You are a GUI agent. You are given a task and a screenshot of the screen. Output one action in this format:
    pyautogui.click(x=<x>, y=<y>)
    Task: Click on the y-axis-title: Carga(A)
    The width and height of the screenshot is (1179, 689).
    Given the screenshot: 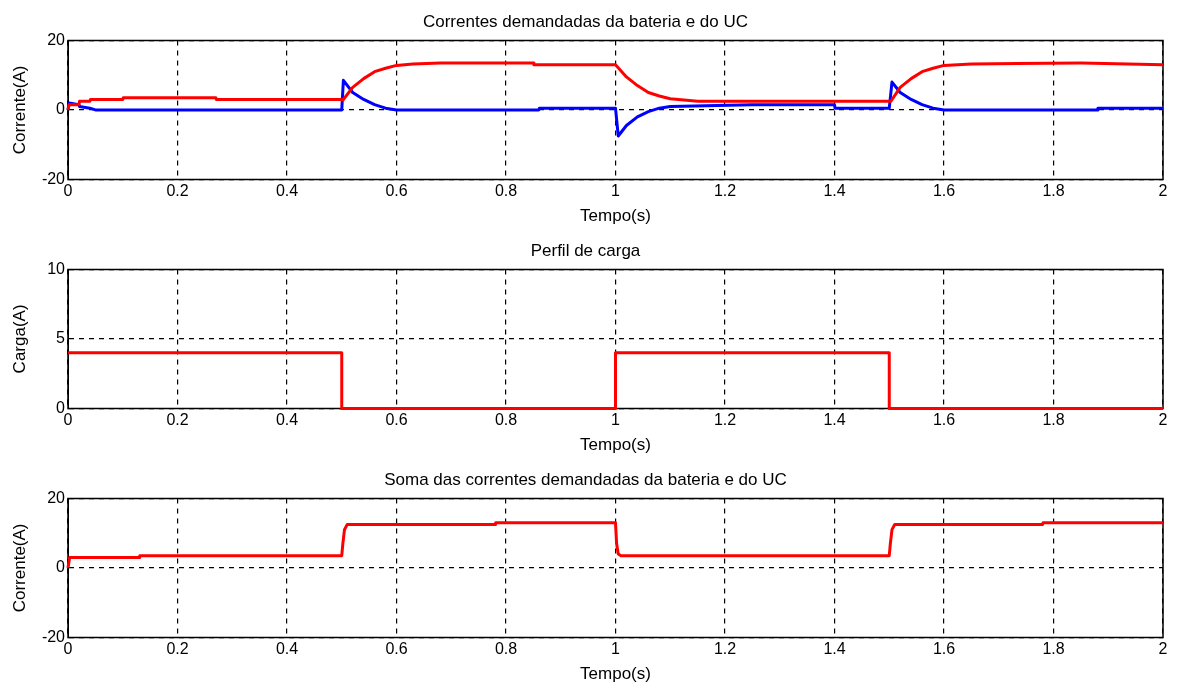 What is the action you would take?
    pyautogui.click(x=19, y=339)
    